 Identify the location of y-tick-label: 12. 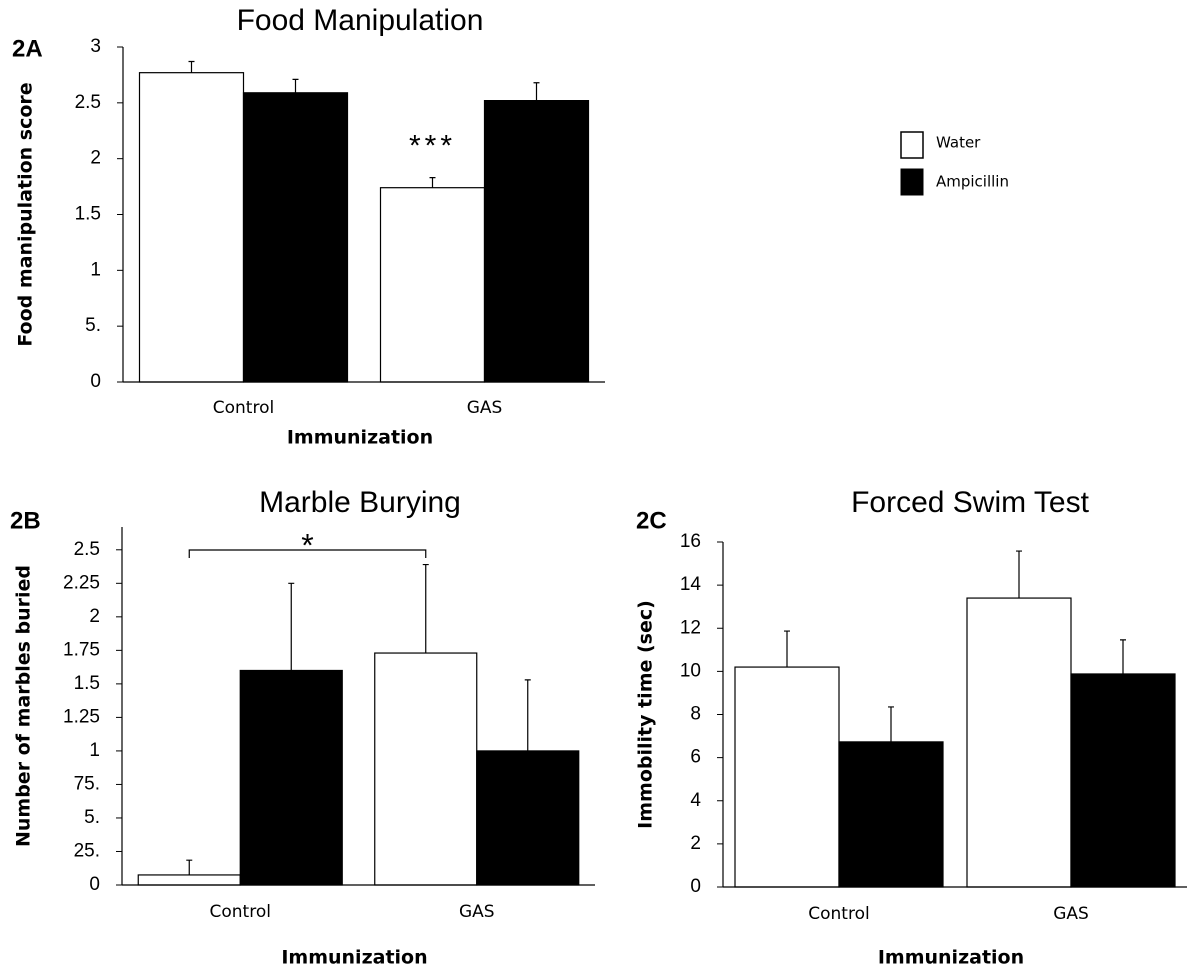
(690, 627).